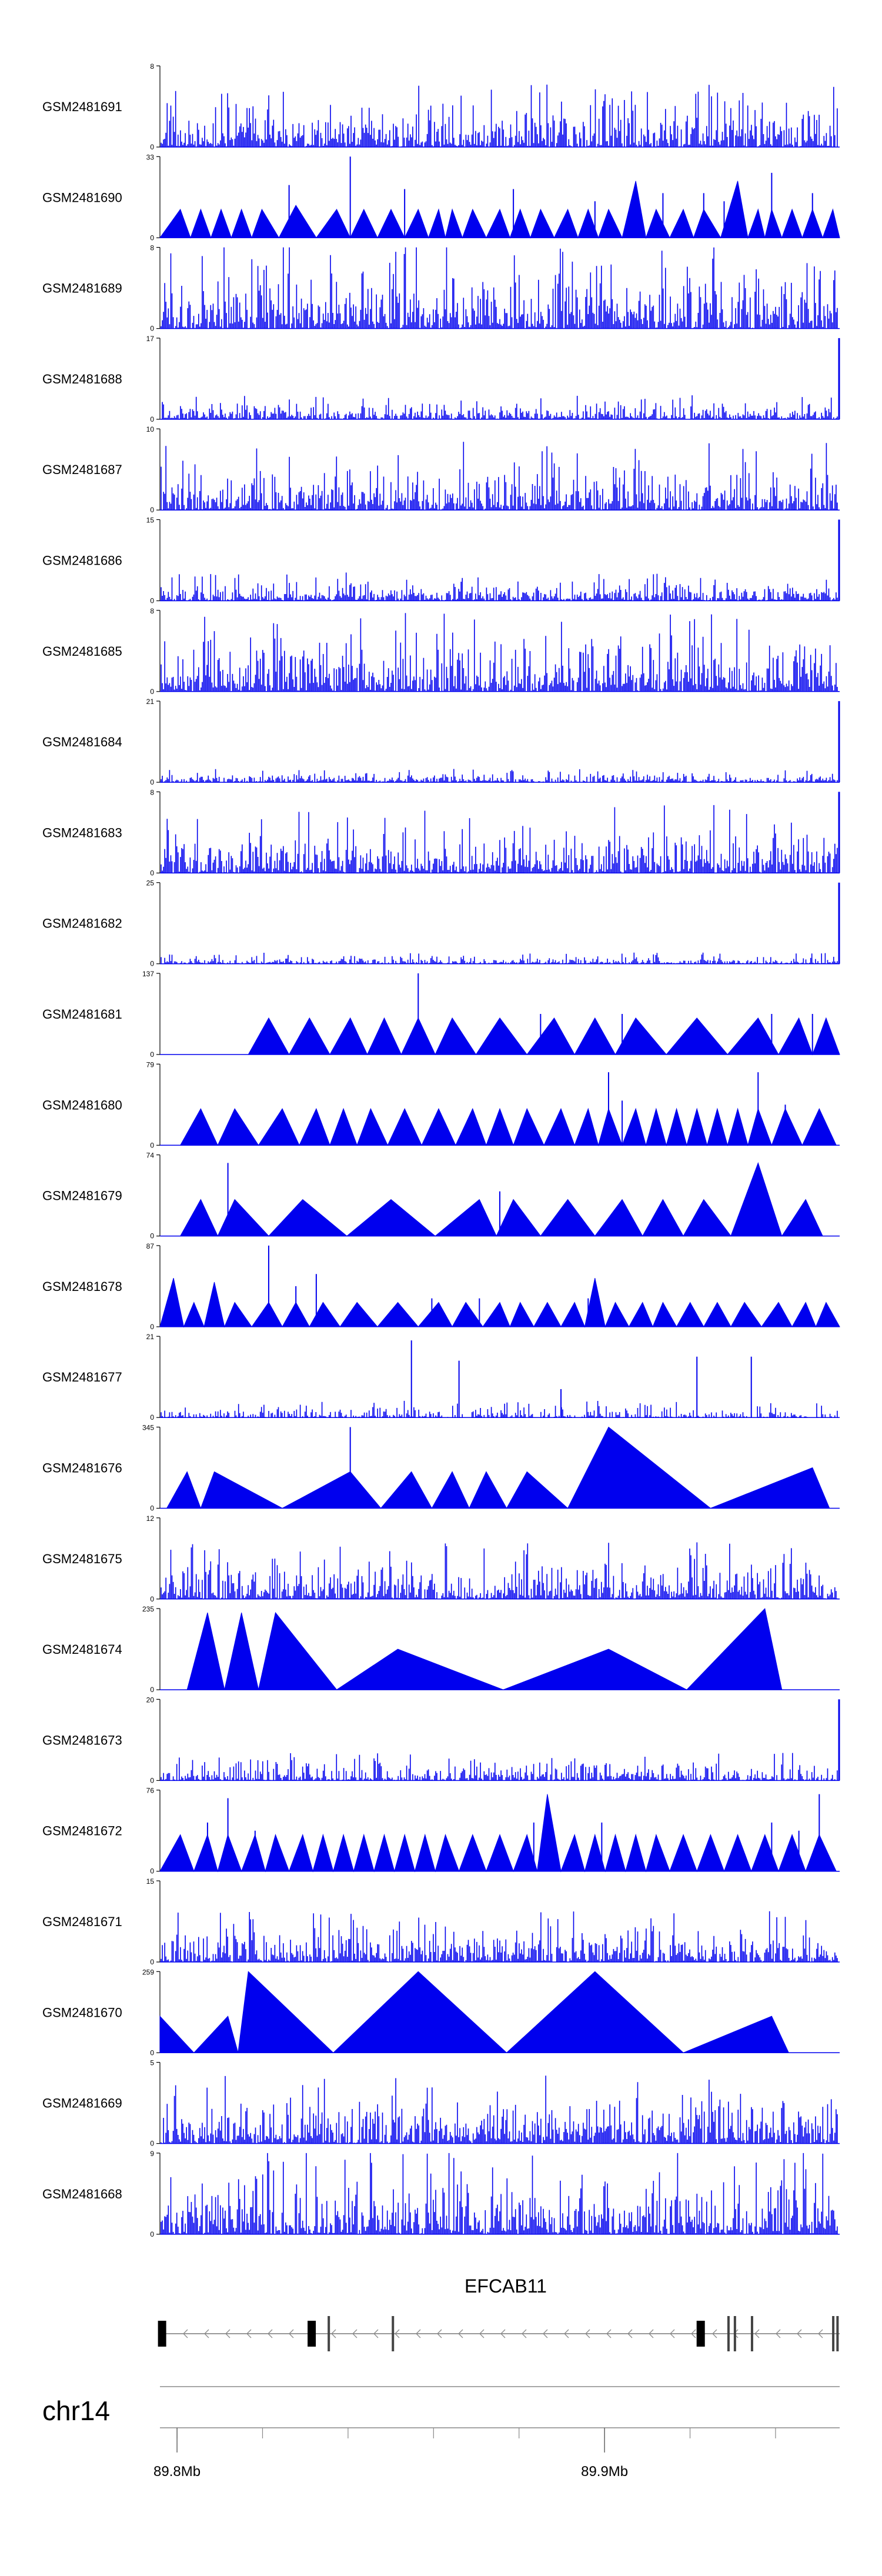 This screenshot has height=2576, width=882. Describe the element at coordinates (152, 2154) in the screenshot. I see `y-max-label: 9` at that location.